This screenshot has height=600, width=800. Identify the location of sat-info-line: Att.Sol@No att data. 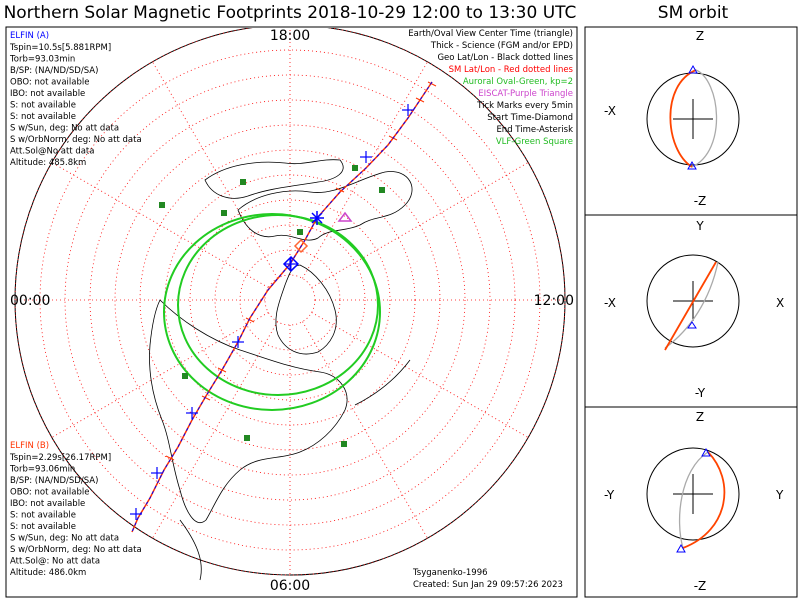
(52, 152).